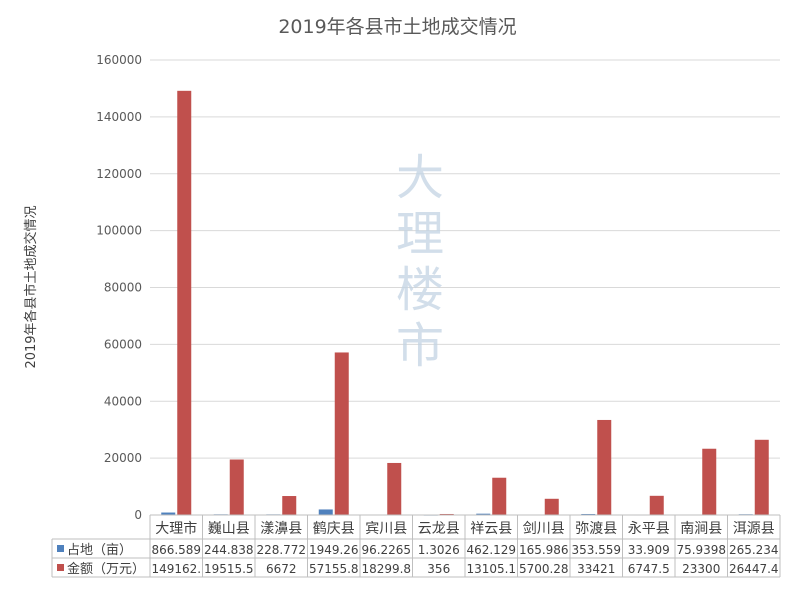 This screenshot has height=596, width=795. Describe the element at coordinates (649, 529) in the screenshot. I see `x-tick-label: 永平县` at that location.